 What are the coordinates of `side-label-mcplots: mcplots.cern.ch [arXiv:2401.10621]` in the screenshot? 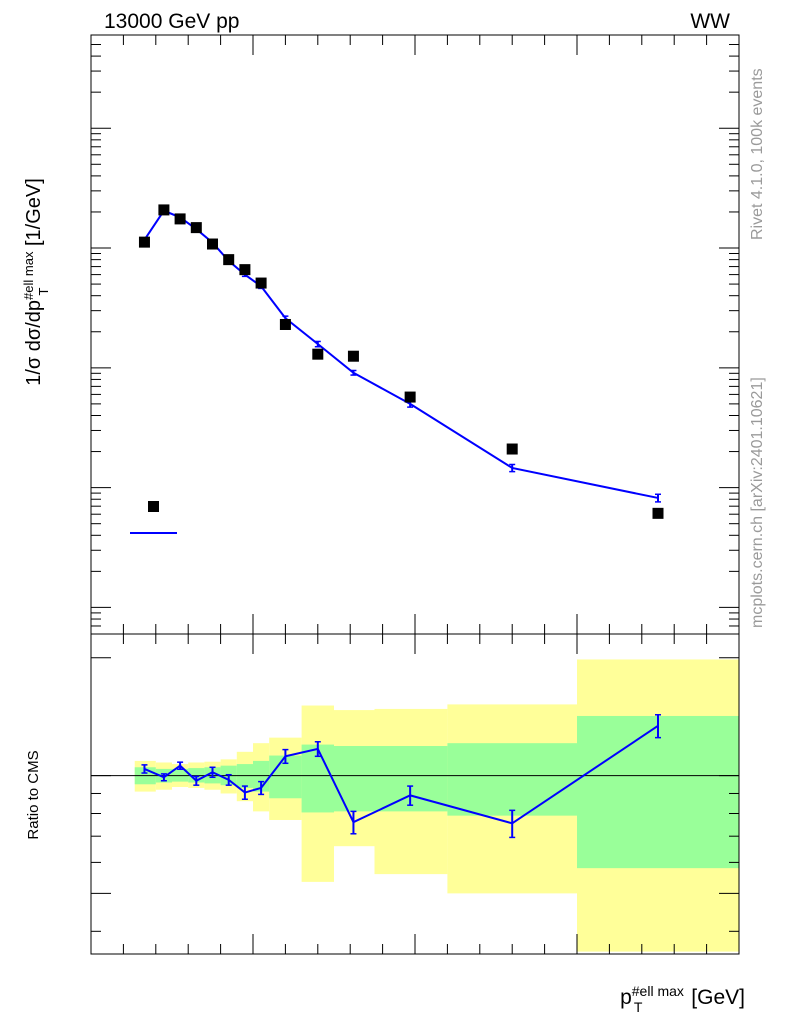 It's located at (757, 502).